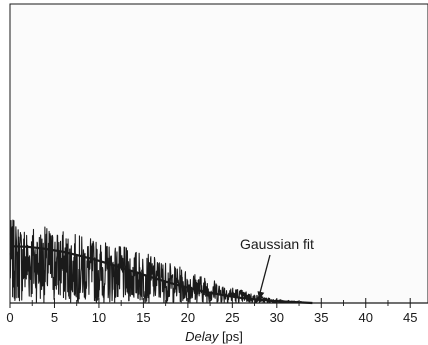  What do you see at coordinates (261, 295) in the screenshot?
I see `annotation-arrowhead` at bounding box center [261, 295].